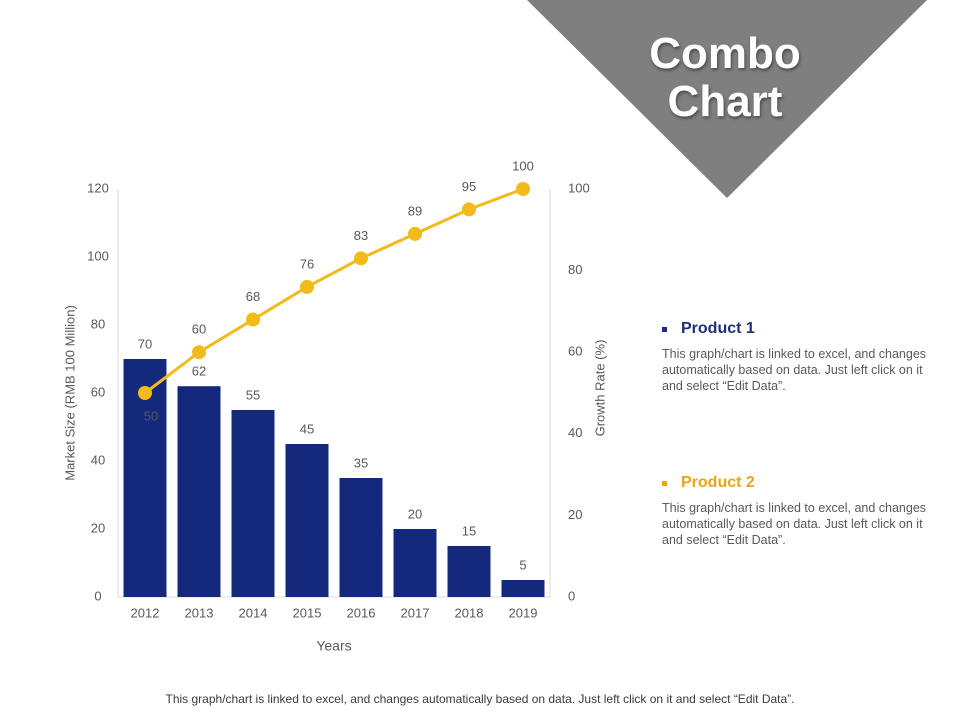  Describe the element at coordinates (98, 459) in the screenshot. I see `y-tick-label: 40` at that location.